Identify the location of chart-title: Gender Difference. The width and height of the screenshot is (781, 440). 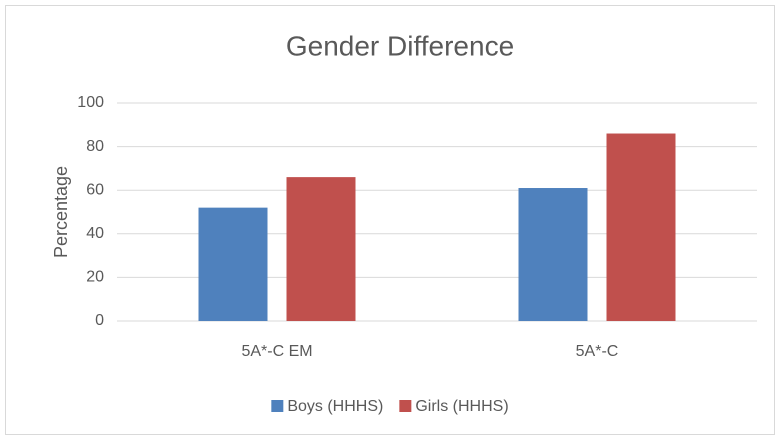
(400, 45).